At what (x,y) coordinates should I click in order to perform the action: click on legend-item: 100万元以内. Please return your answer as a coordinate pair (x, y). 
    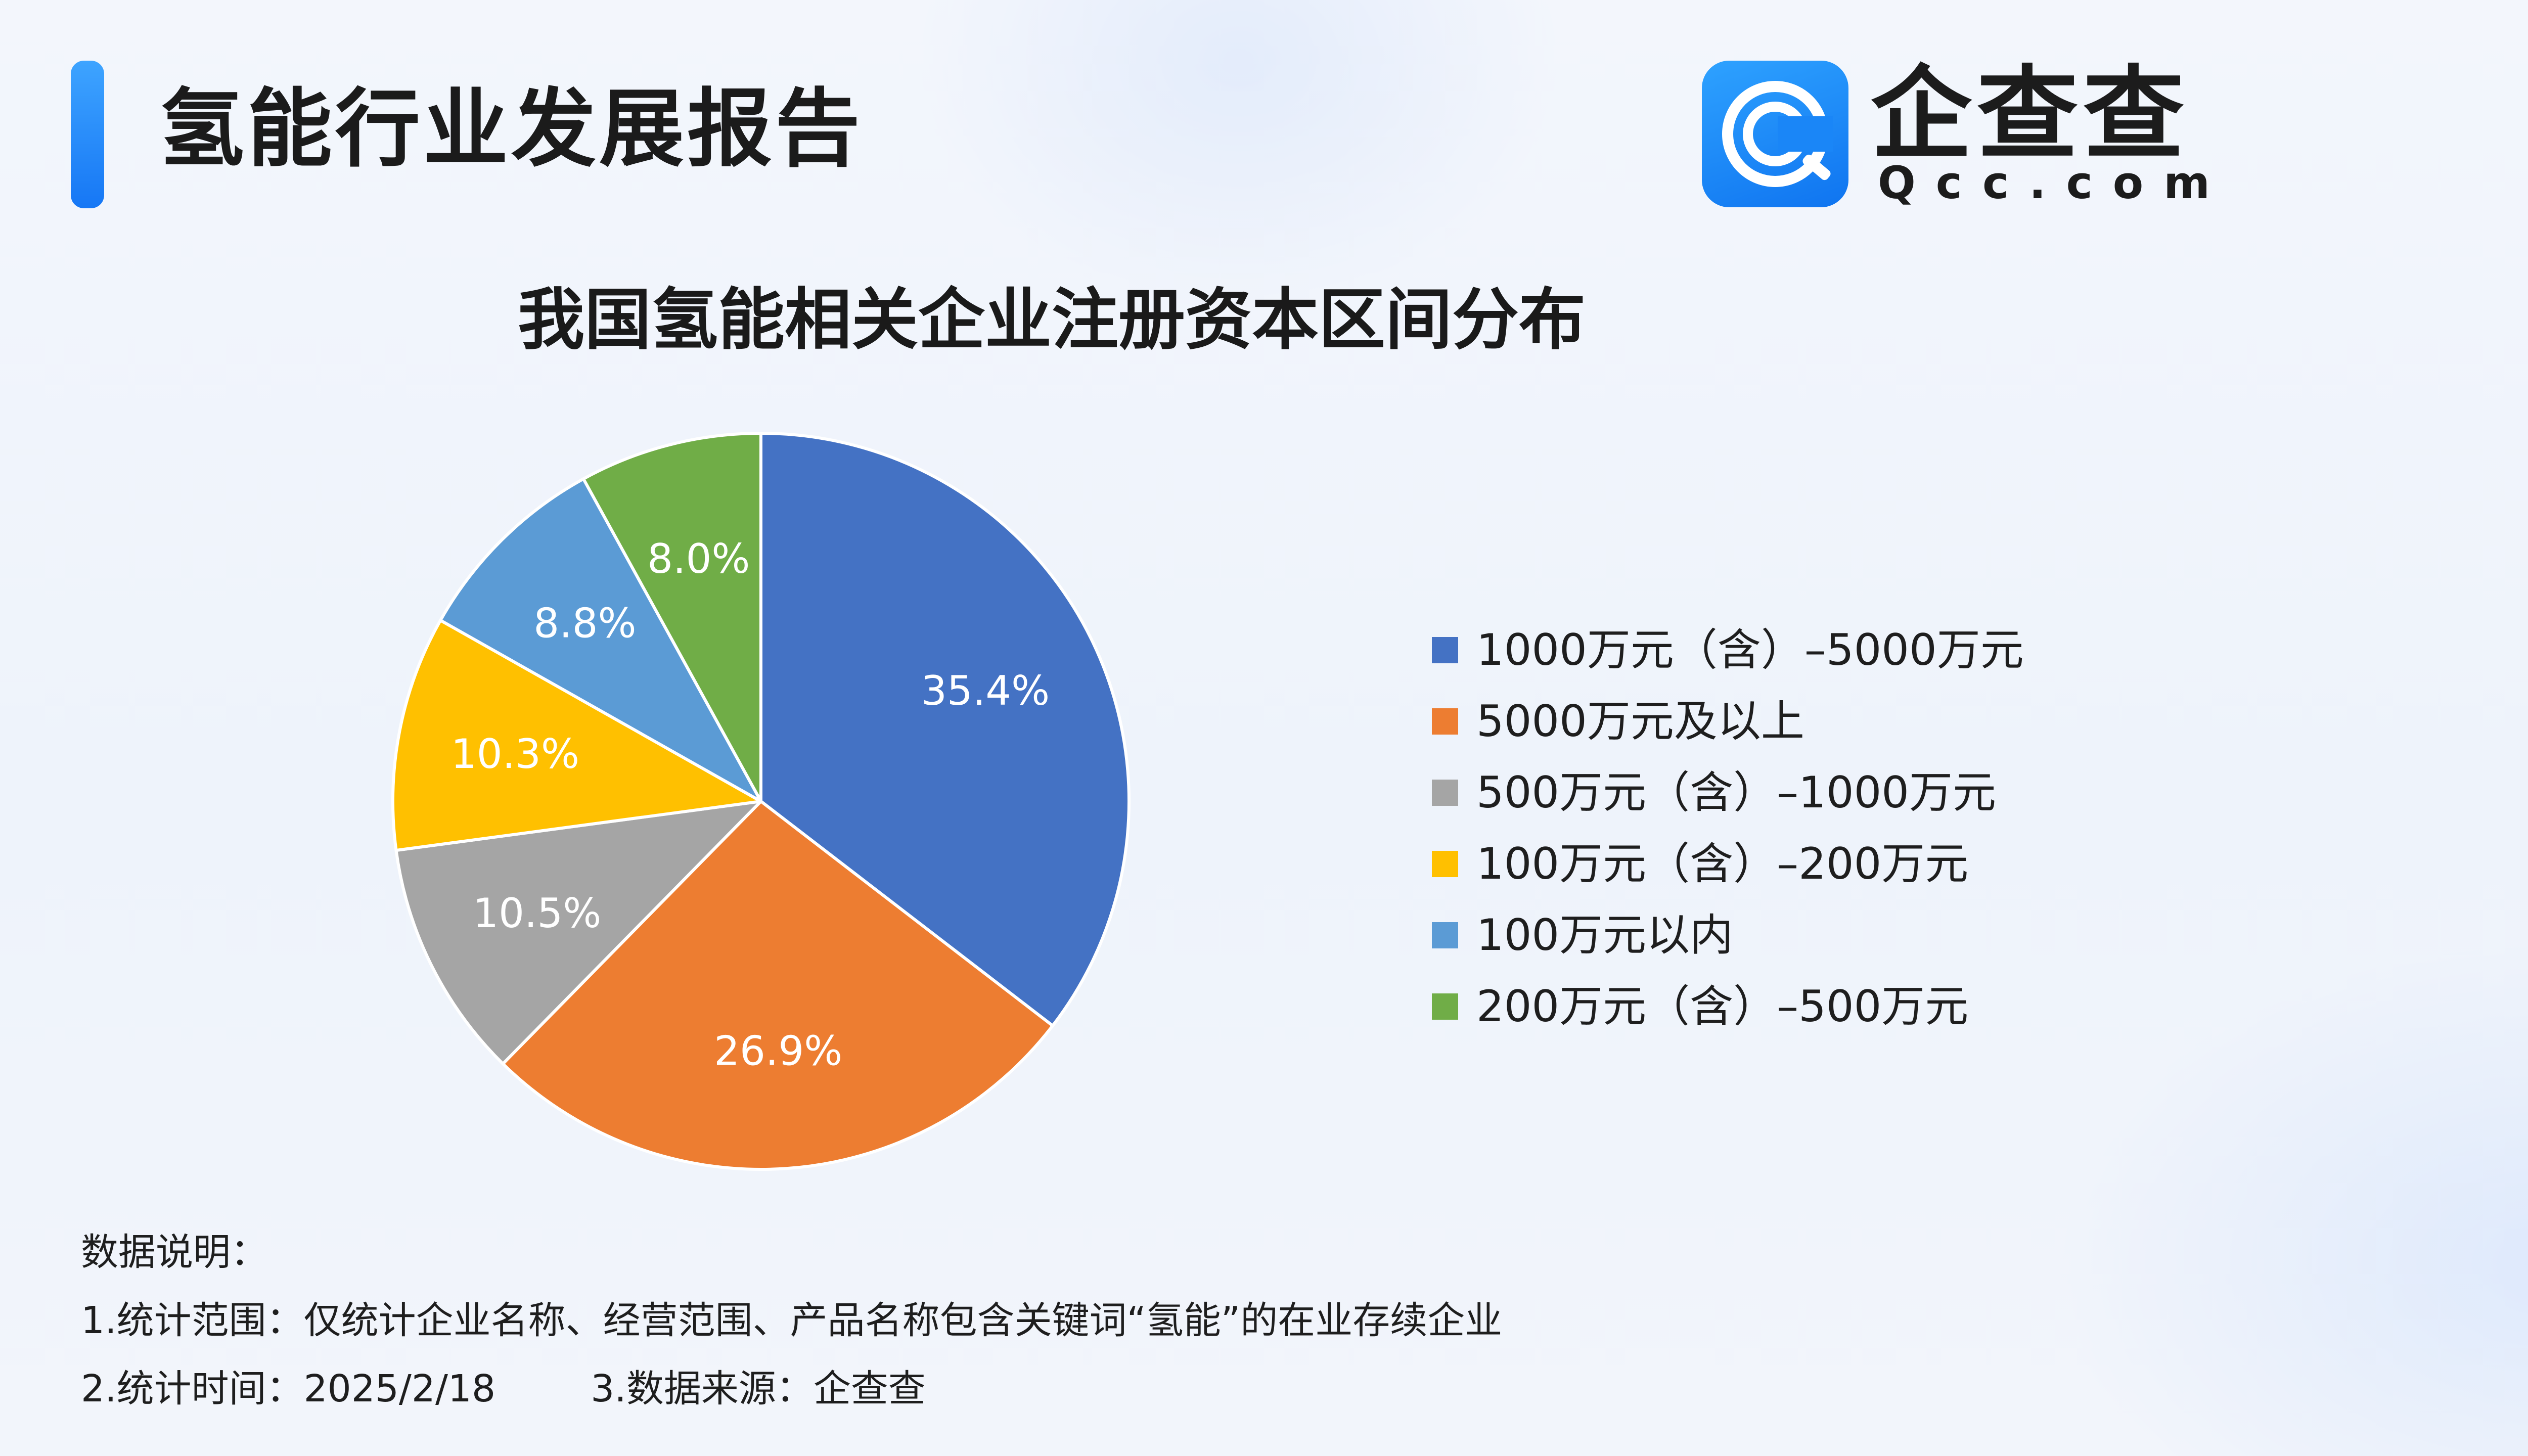
    Looking at the image, I should click on (1728, 935).